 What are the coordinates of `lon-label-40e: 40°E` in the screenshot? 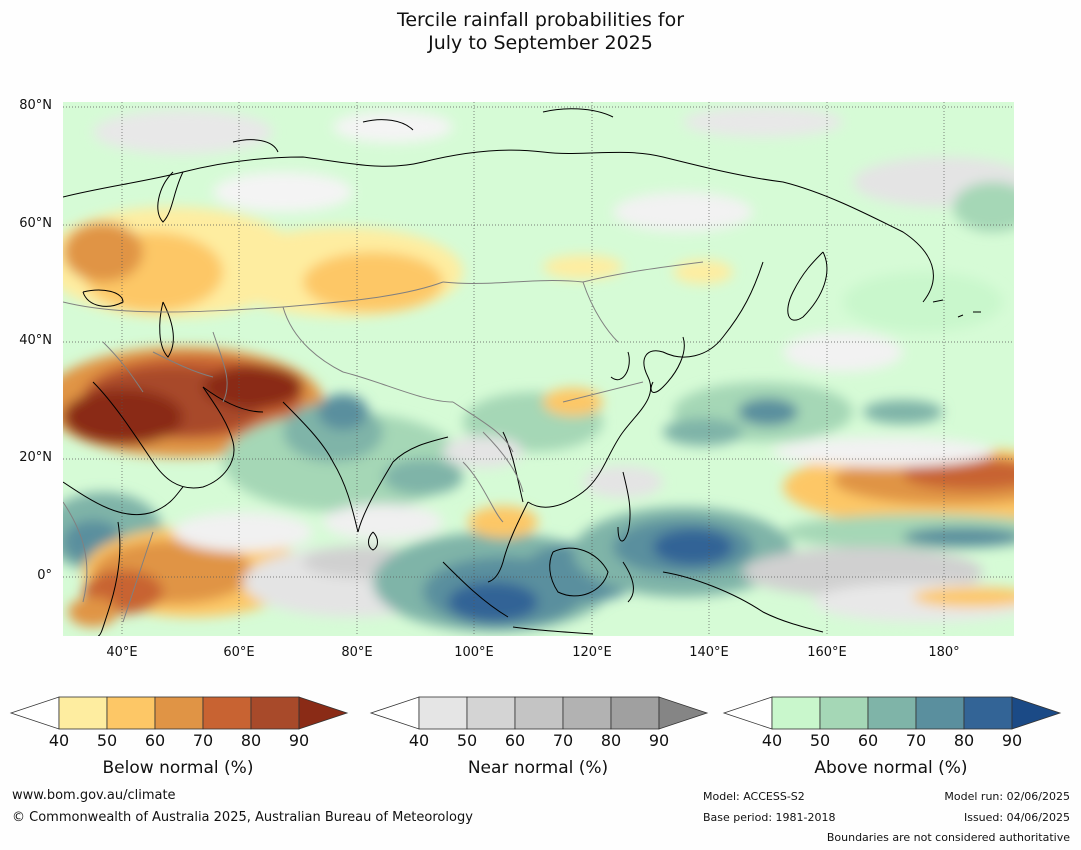 It's located at (122, 652).